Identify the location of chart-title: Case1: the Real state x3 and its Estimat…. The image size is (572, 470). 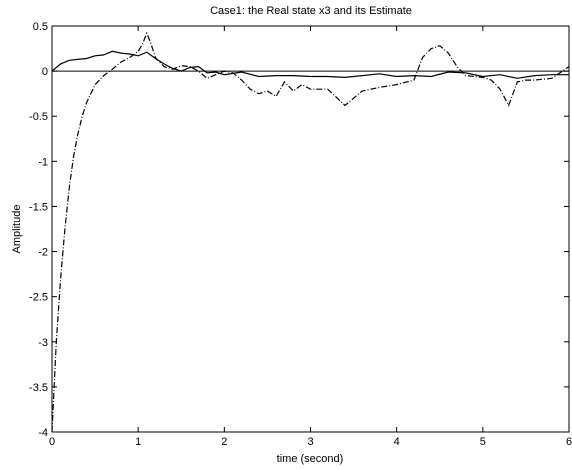
(311, 11).